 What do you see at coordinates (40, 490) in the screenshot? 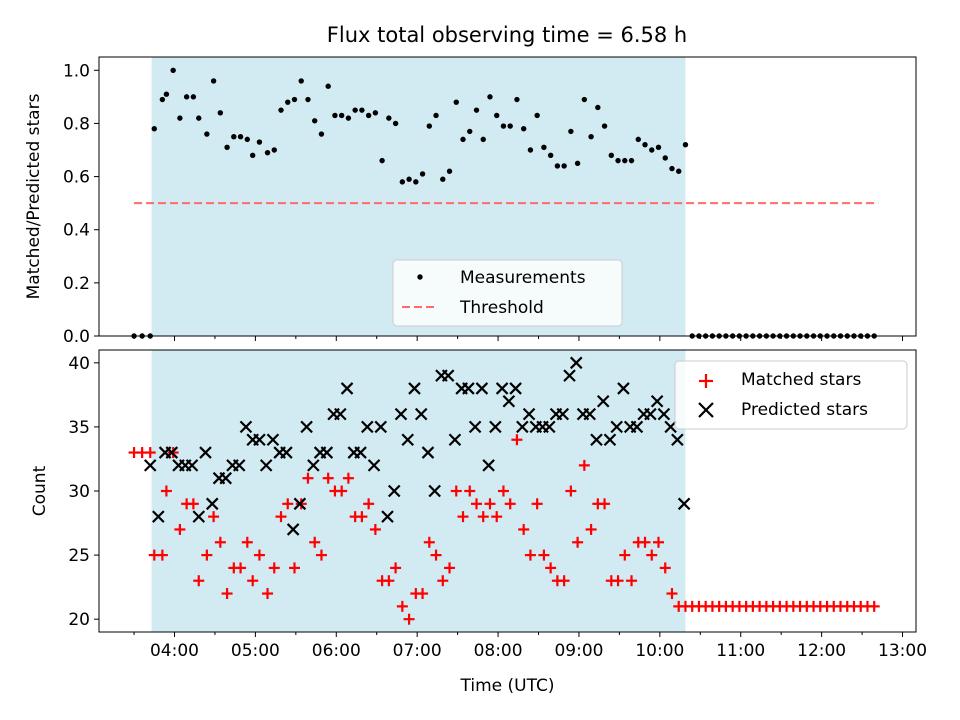
I see `bottom-y-axis-label: Count` at bounding box center [40, 490].